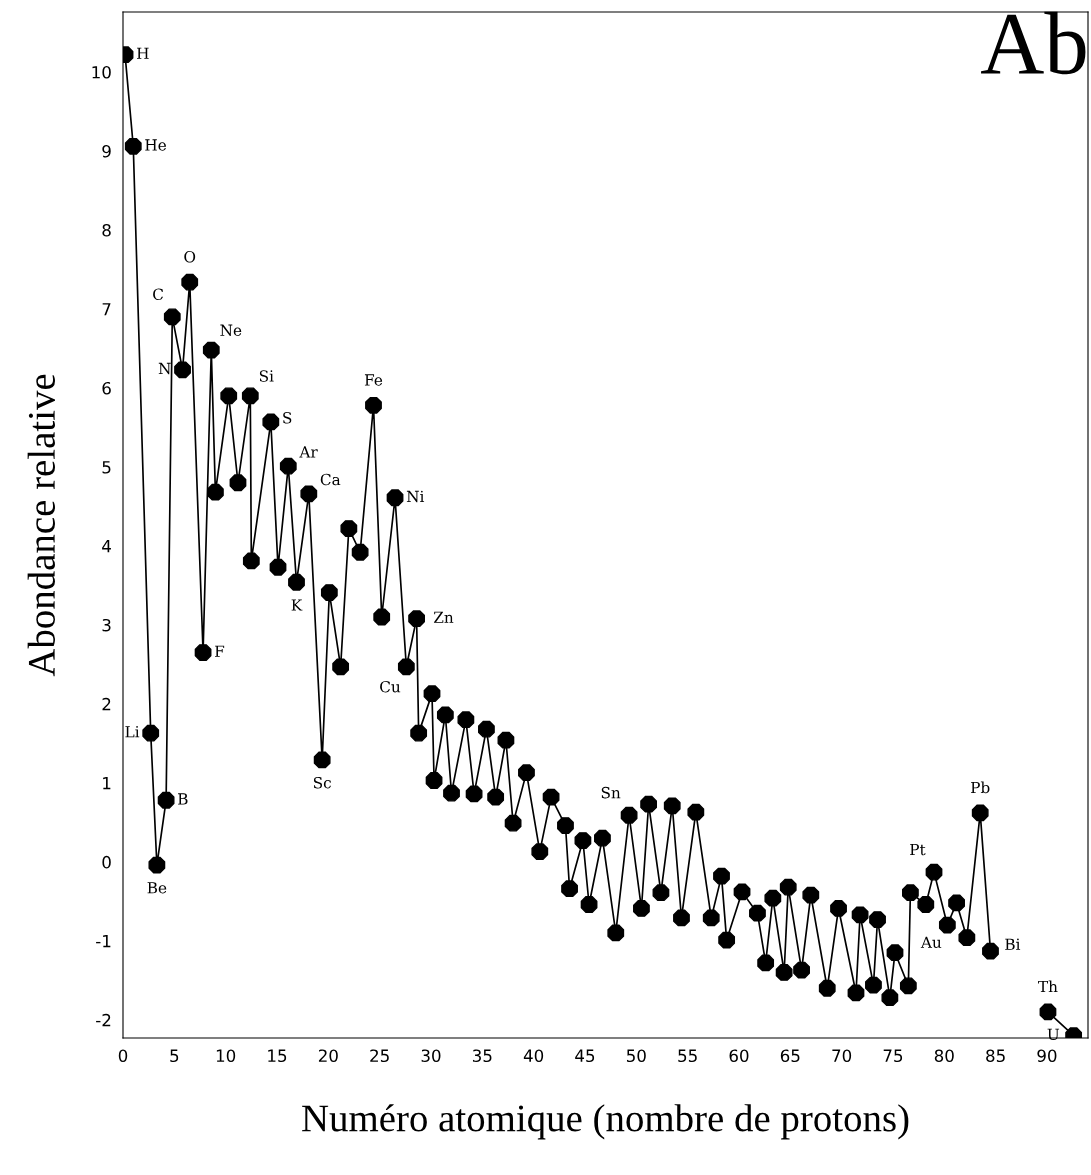 The height and width of the screenshot is (1175, 1091). Describe the element at coordinates (431, 1056) in the screenshot. I see `x-tick-label: 30` at that location.